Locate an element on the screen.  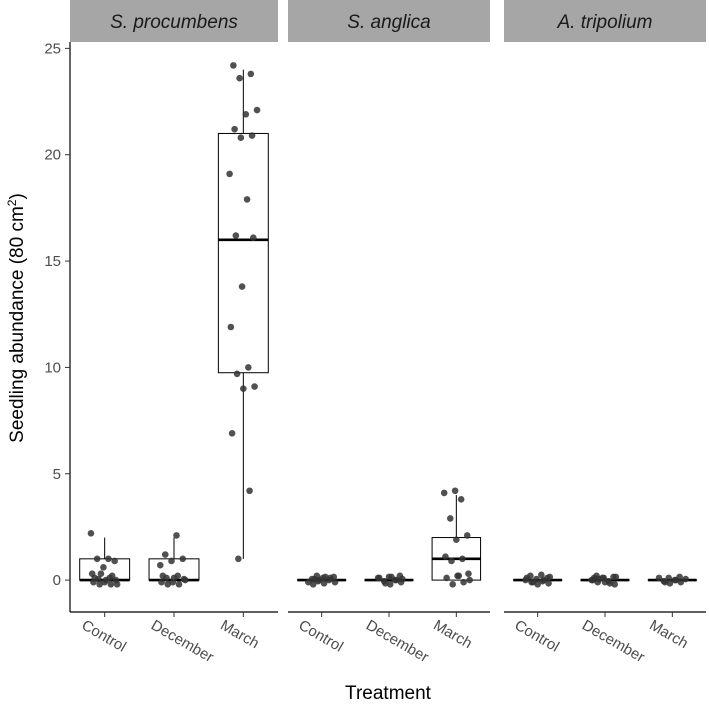
facet-strip-label: A. tripolium is located at coordinates (604, 22).